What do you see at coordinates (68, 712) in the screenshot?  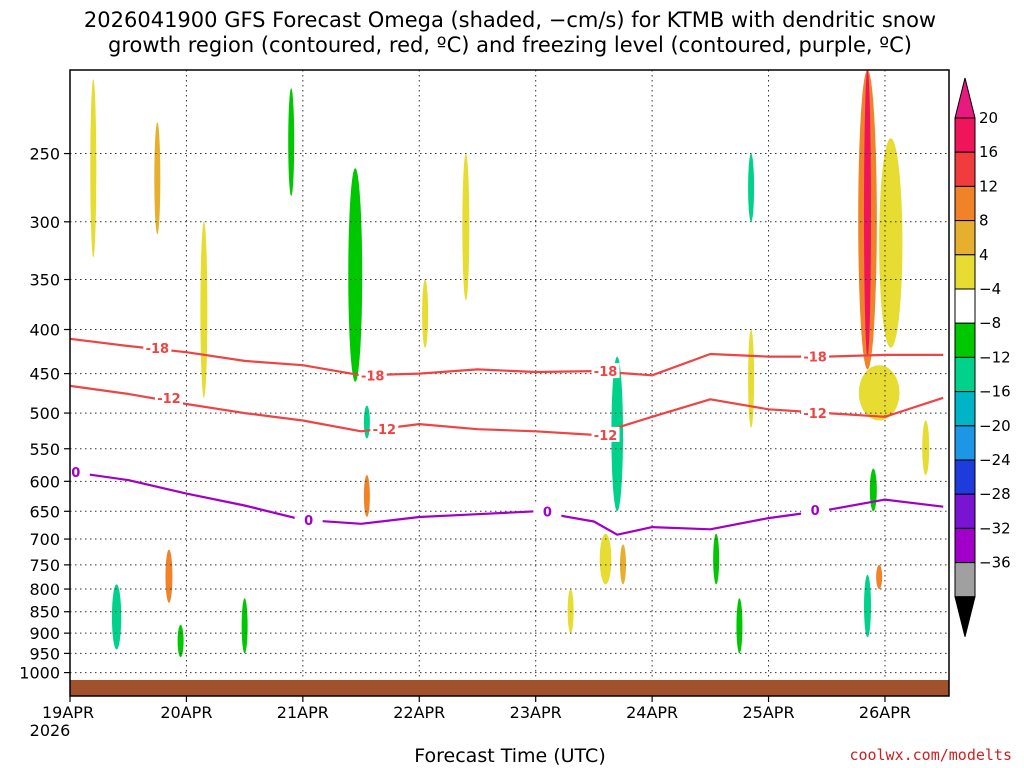 I see `x-tick-label: 19APR` at bounding box center [68, 712].